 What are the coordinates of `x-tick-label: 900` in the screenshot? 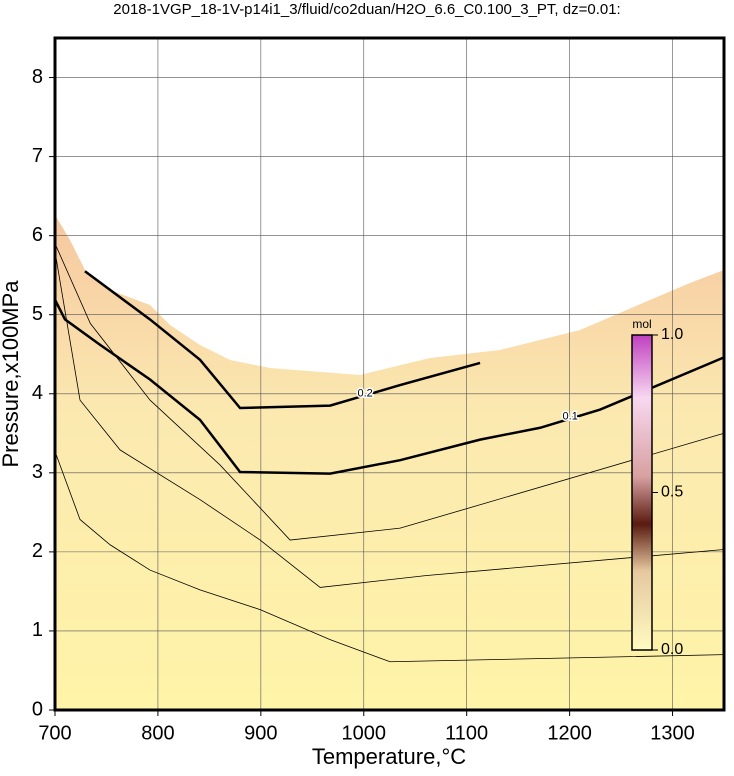 It's located at (260, 733).